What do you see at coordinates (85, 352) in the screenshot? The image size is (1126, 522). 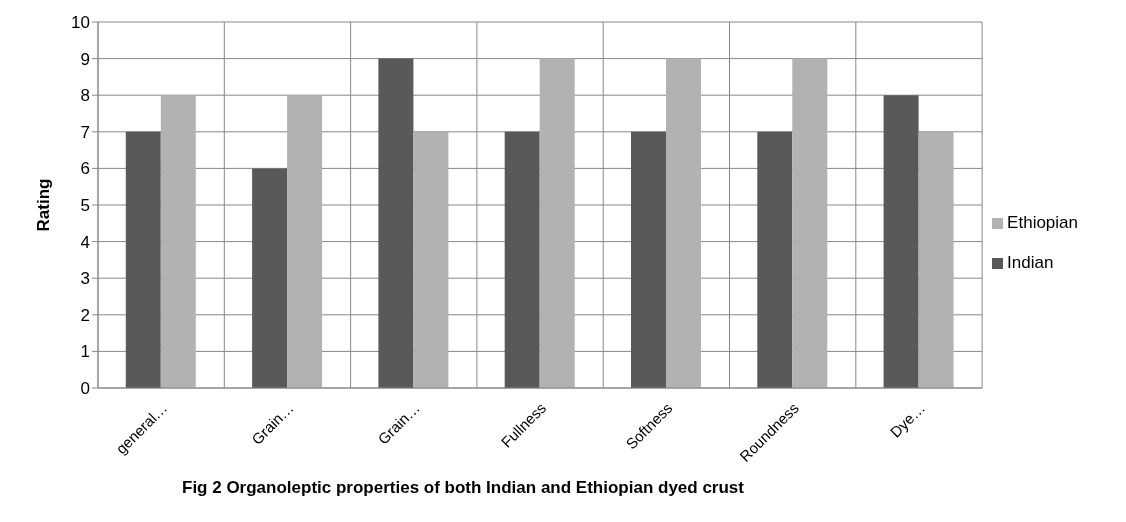 I see `y-tick-label: 1` at bounding box center [85, 352].